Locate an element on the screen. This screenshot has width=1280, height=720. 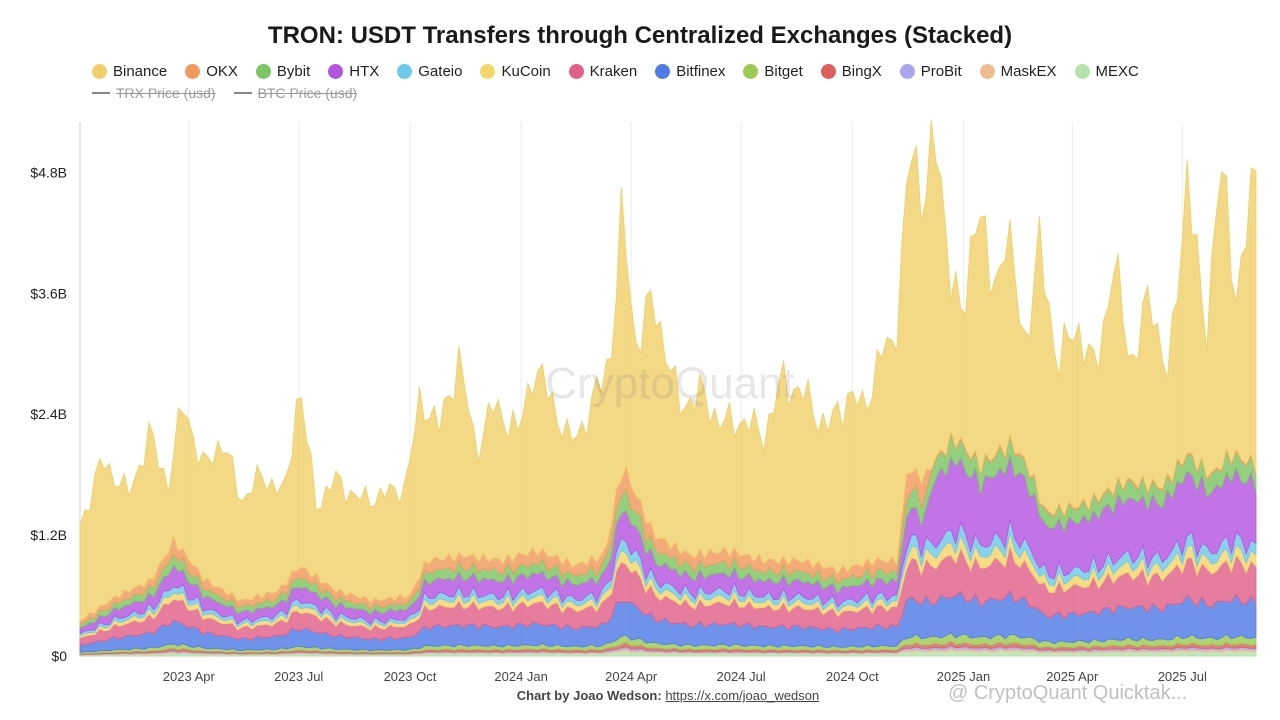
y-tick-label: $3.6B is located at coordinates (48, 293).